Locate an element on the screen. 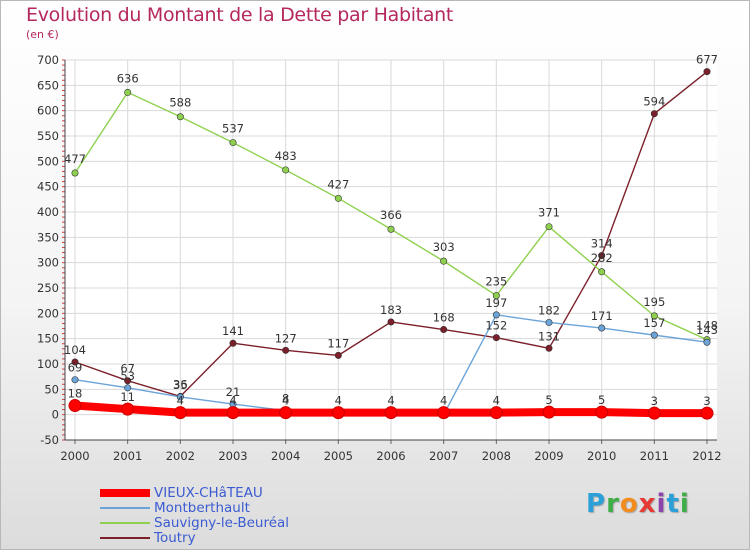 The image size is (750, 550). x-tick-label: 2002 is located at coordinates (180, 456).